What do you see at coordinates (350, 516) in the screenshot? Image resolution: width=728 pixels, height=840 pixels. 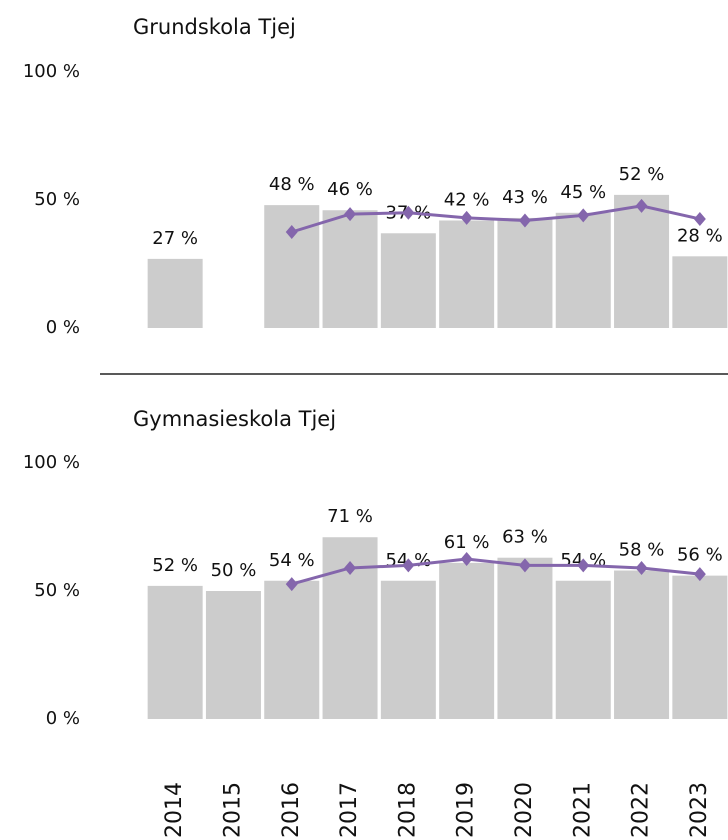 I see `value-label: 71 %` at bounding box center [350, 516].